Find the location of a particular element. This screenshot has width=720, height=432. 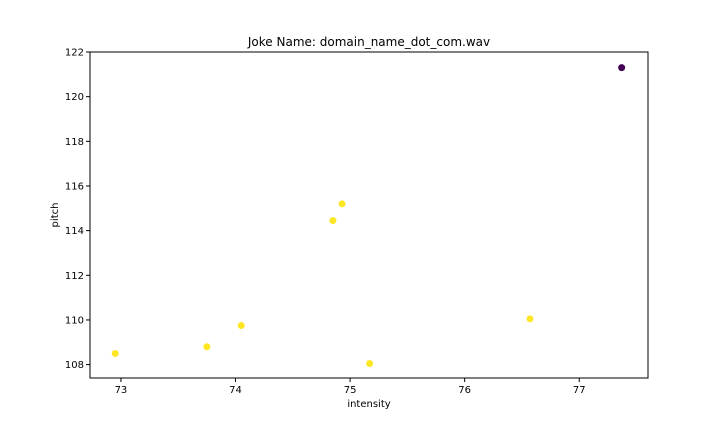

y-tick-label: 116 is located at coordinates (74, 186).